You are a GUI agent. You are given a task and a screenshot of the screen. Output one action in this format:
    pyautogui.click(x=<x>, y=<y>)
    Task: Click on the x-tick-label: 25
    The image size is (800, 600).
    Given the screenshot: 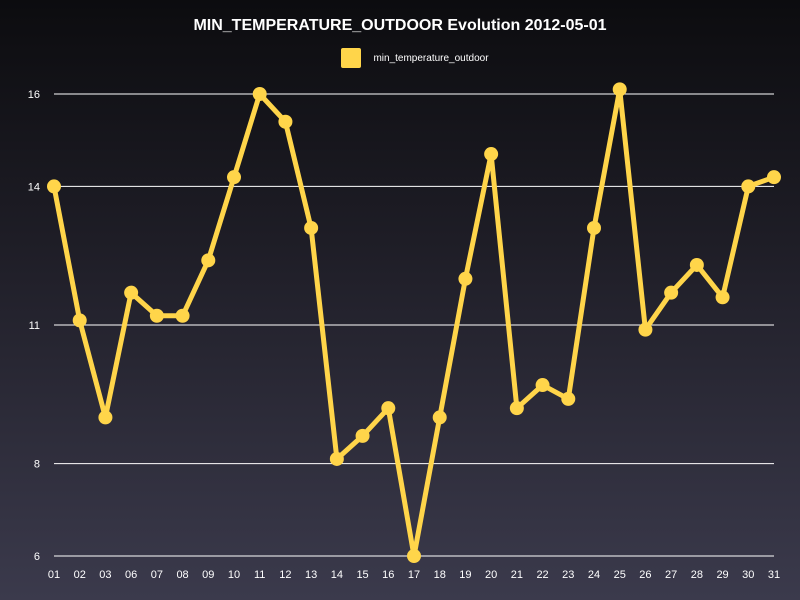 What is the action you would take?
    pyautogui.click(x=620, y=575)
    